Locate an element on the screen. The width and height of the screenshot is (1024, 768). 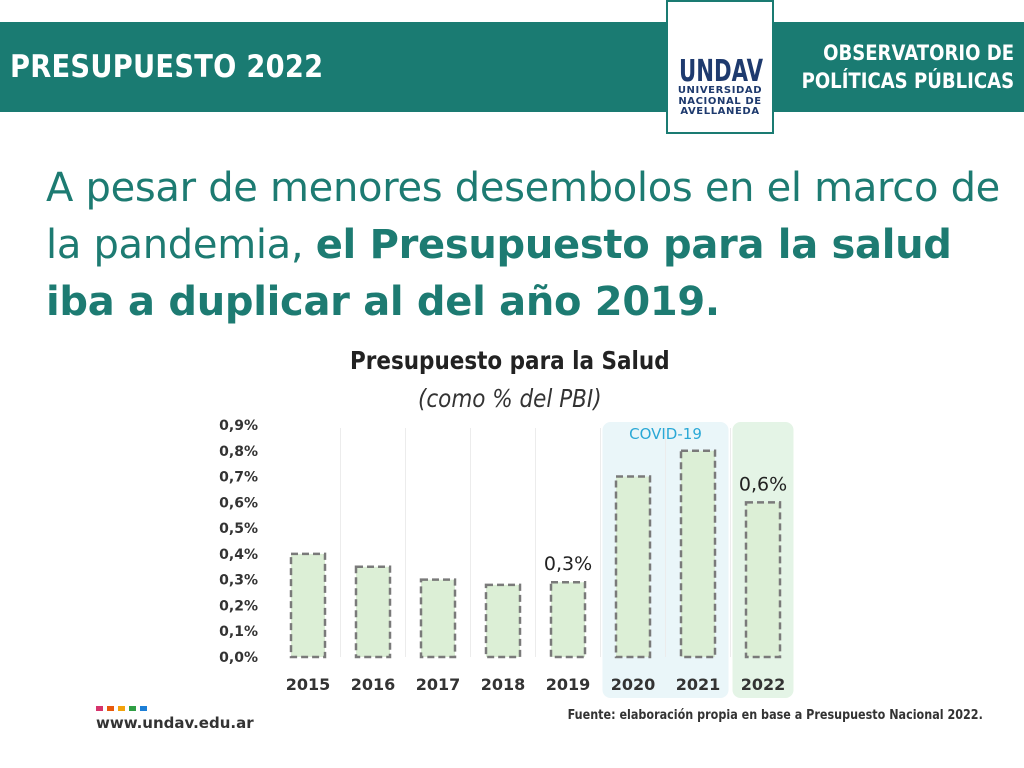
chart-subtitle: (como % del PBI) is located at coordinates (510, 398).